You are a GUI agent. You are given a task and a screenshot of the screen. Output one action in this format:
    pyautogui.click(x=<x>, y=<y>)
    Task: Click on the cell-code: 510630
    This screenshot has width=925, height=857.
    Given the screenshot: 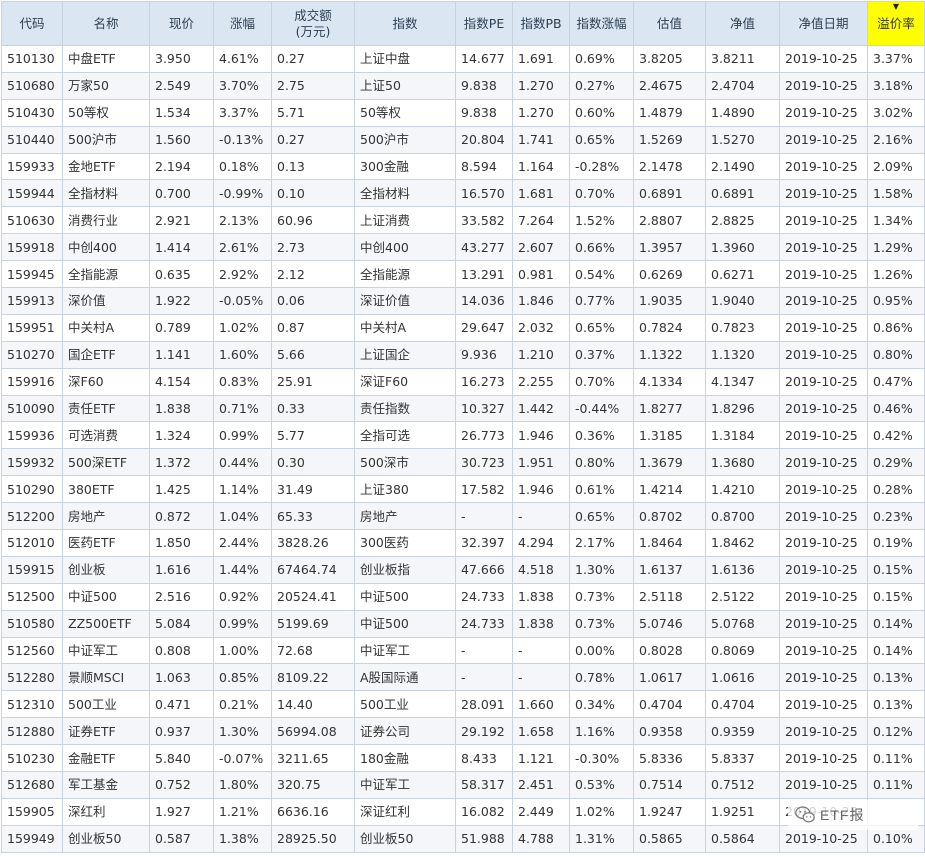 What is the action you would take?
    pyautogui.click(x=32, y=220)
    